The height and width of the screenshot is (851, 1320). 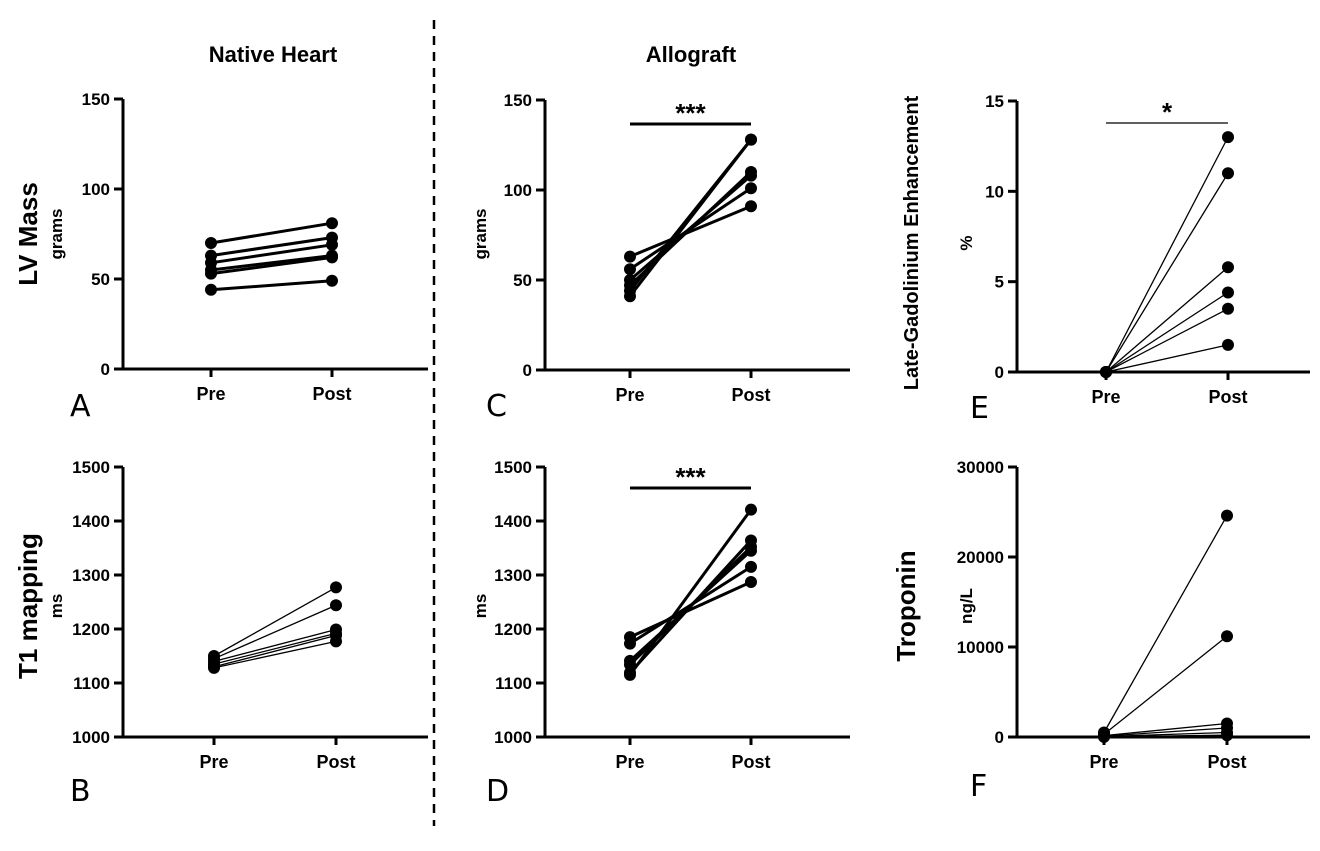 What do you see at coordinates (690, 113) in the screenshot?
I see `panel-c-significance-label: ***` at bounding box center [690, 113].